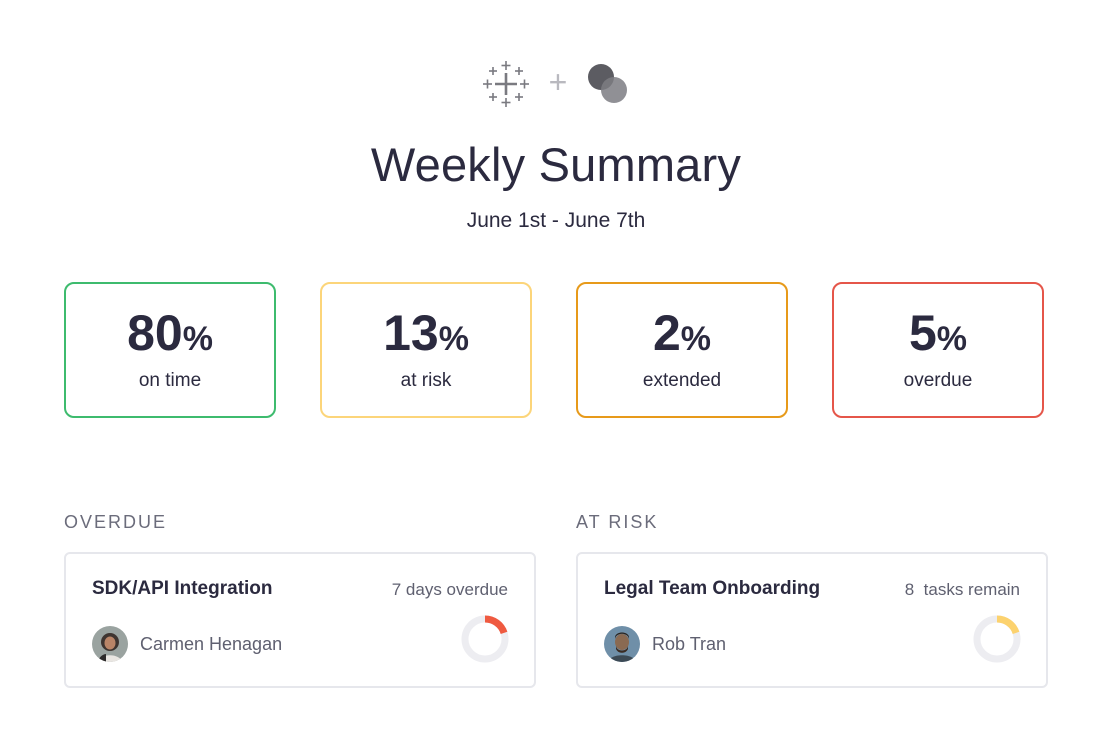 This screenshot has width=1112, height=752. What do you see at coordinates (155, 333) in the screenshot?
I see `stat-number: 80` at bounding box center [155, 333].